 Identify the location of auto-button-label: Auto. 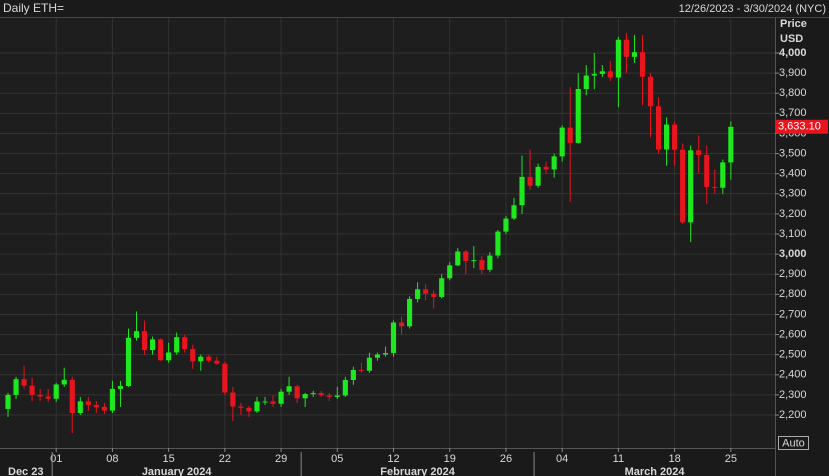
(793, 443).